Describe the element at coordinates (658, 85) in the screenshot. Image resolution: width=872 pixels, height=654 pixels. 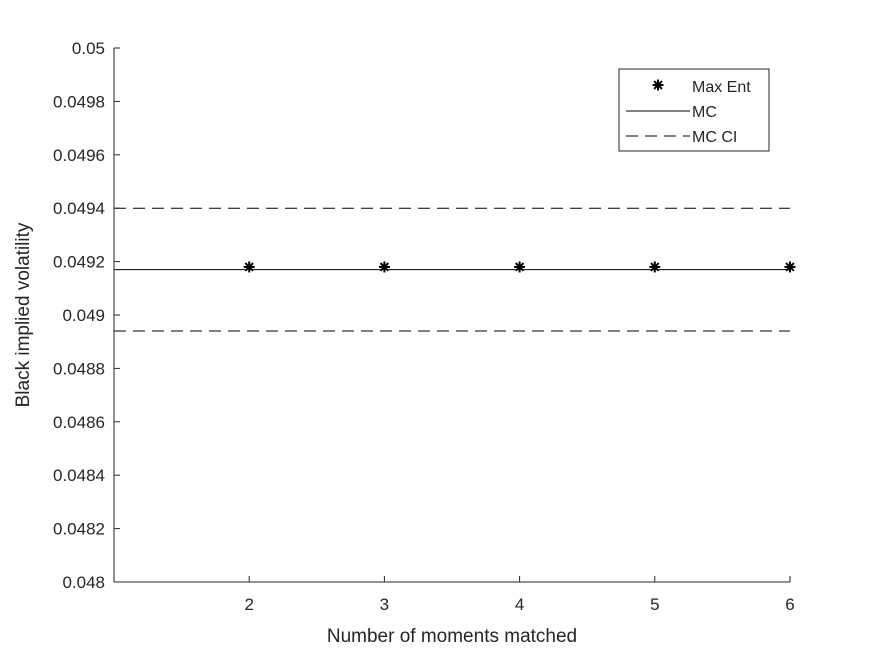
I see `legend-marker-max-ent` at that location.